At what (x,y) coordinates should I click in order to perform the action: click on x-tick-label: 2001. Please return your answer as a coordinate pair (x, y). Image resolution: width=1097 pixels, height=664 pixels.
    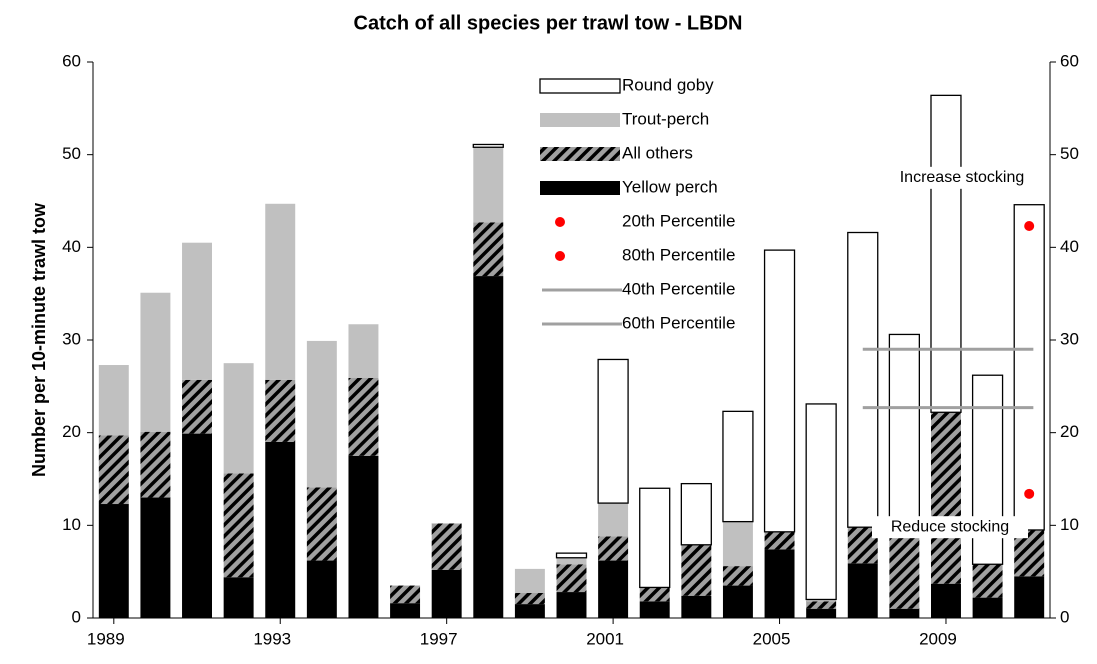
    Looking at the image, I should click on (605, 638).